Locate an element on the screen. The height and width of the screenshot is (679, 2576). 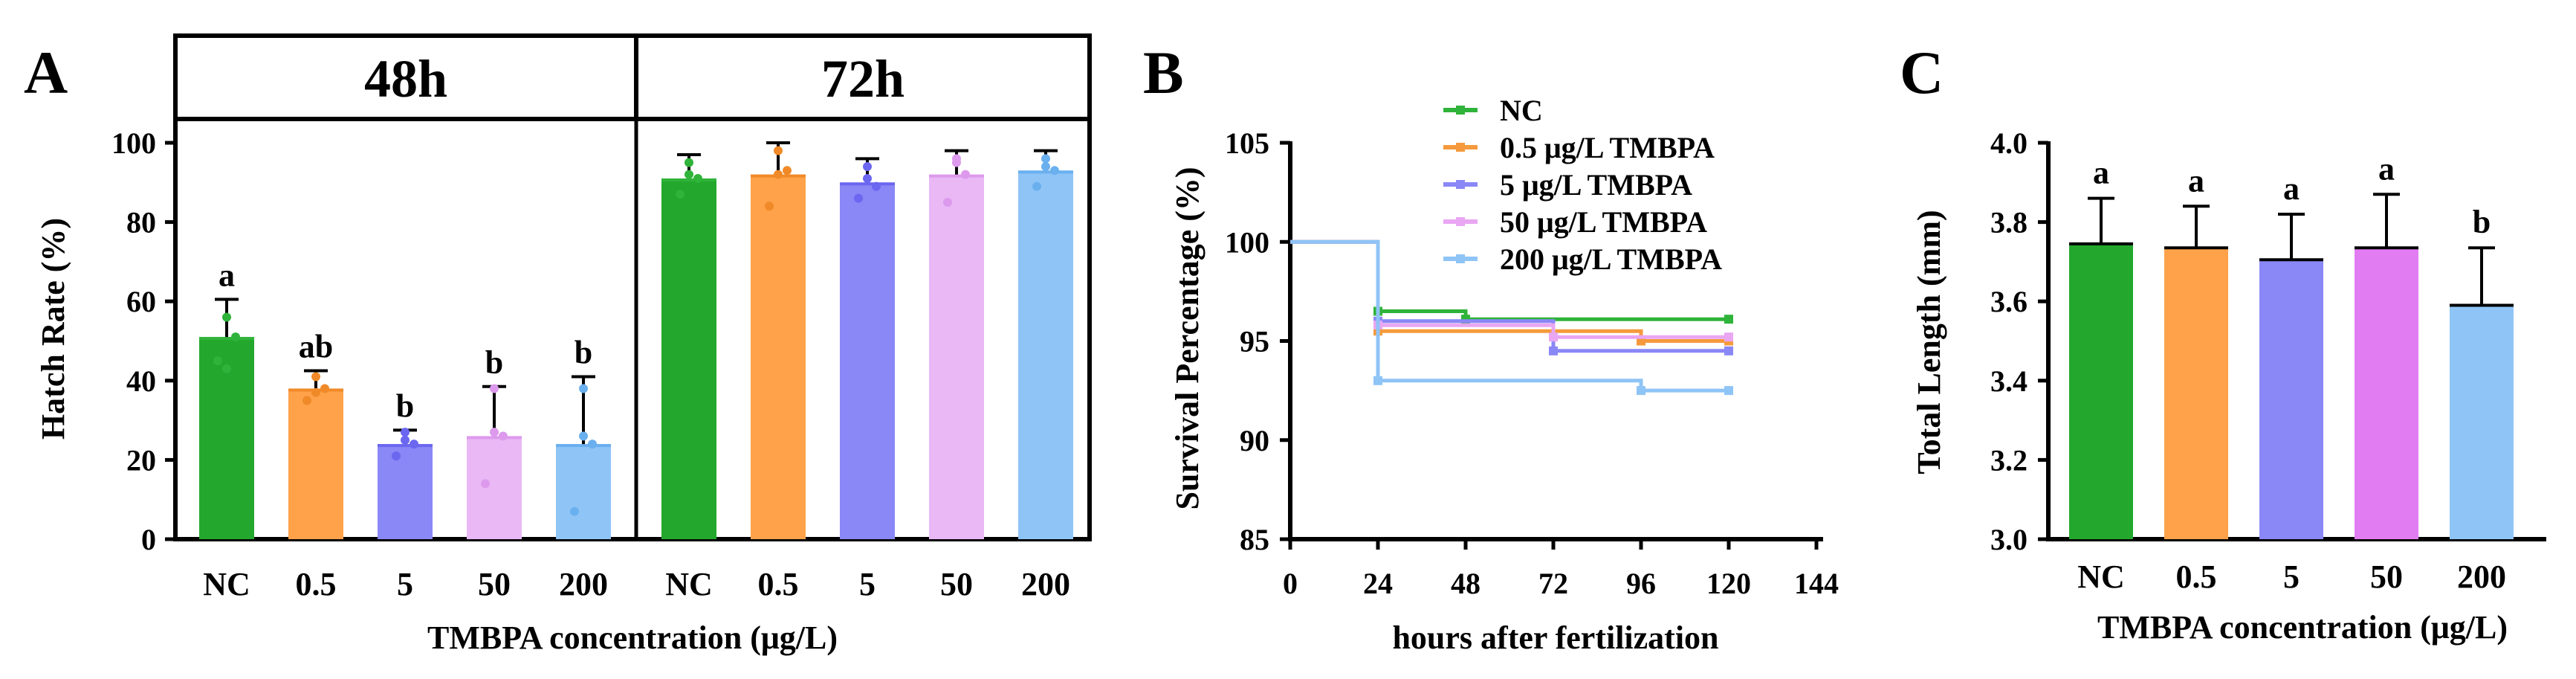
panel-a-letter: A is located at coordinates (46, 72).